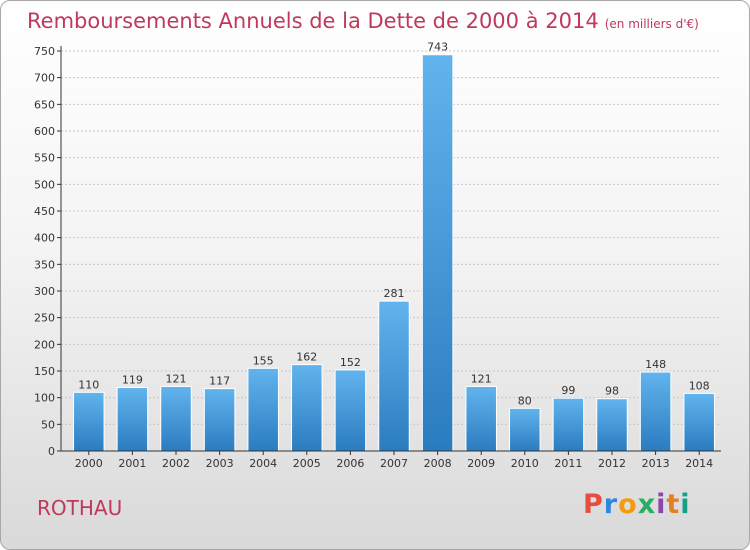 This screenshot has width=750, height=550. What do you see at coordinates (44, 184) in the screenshot?
I see `y-tick-label: 500` at bounding box center [44, 184].